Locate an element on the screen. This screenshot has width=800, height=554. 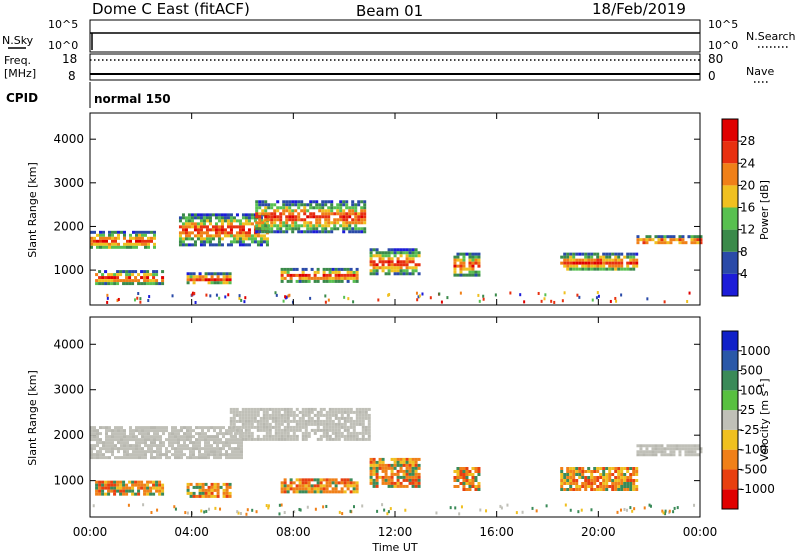
velocity-colorbar-label: Velocity [m s-1] is located at coordinates (764, 419).